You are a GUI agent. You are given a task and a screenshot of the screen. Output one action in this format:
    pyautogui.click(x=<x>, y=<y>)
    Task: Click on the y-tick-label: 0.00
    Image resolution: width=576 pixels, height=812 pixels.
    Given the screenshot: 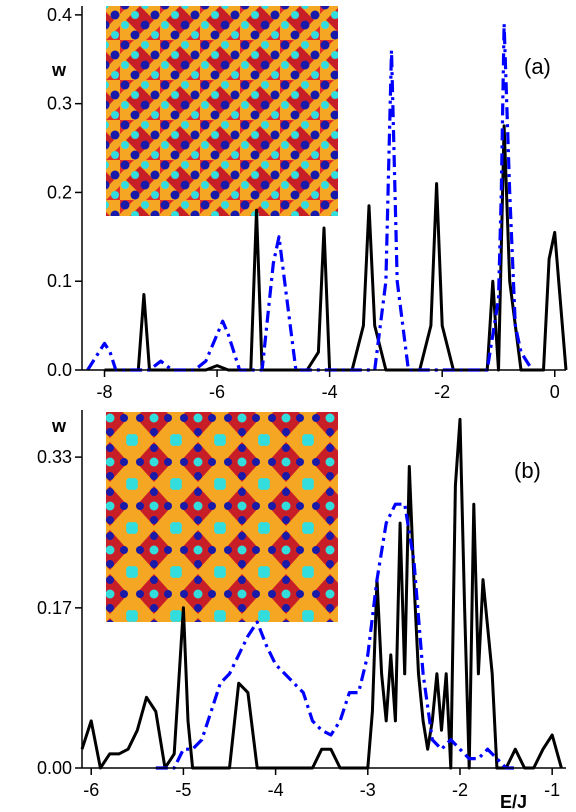 What is the action you would take?
    pyautogui.click(x=54, y=768)
    